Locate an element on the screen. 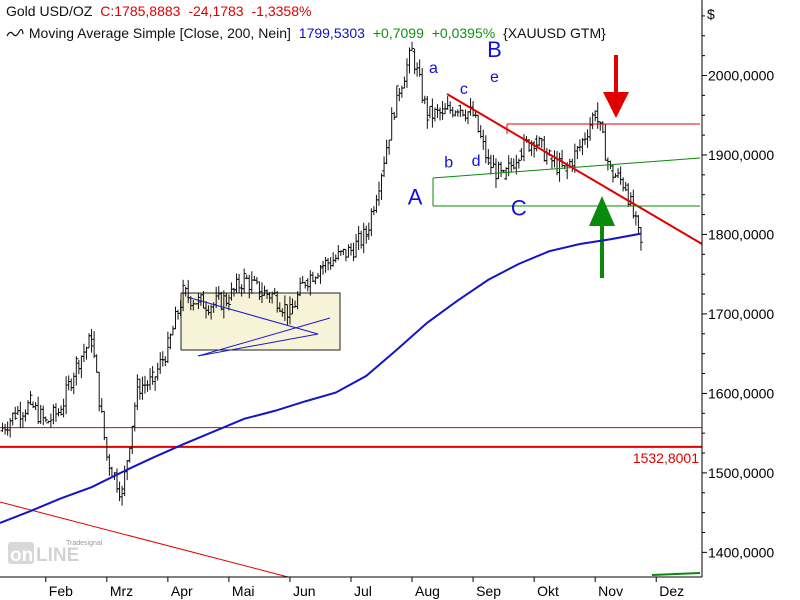 This screenshot has height=600, width=800. bottom-green-mark is located at coordinates (676, 574).